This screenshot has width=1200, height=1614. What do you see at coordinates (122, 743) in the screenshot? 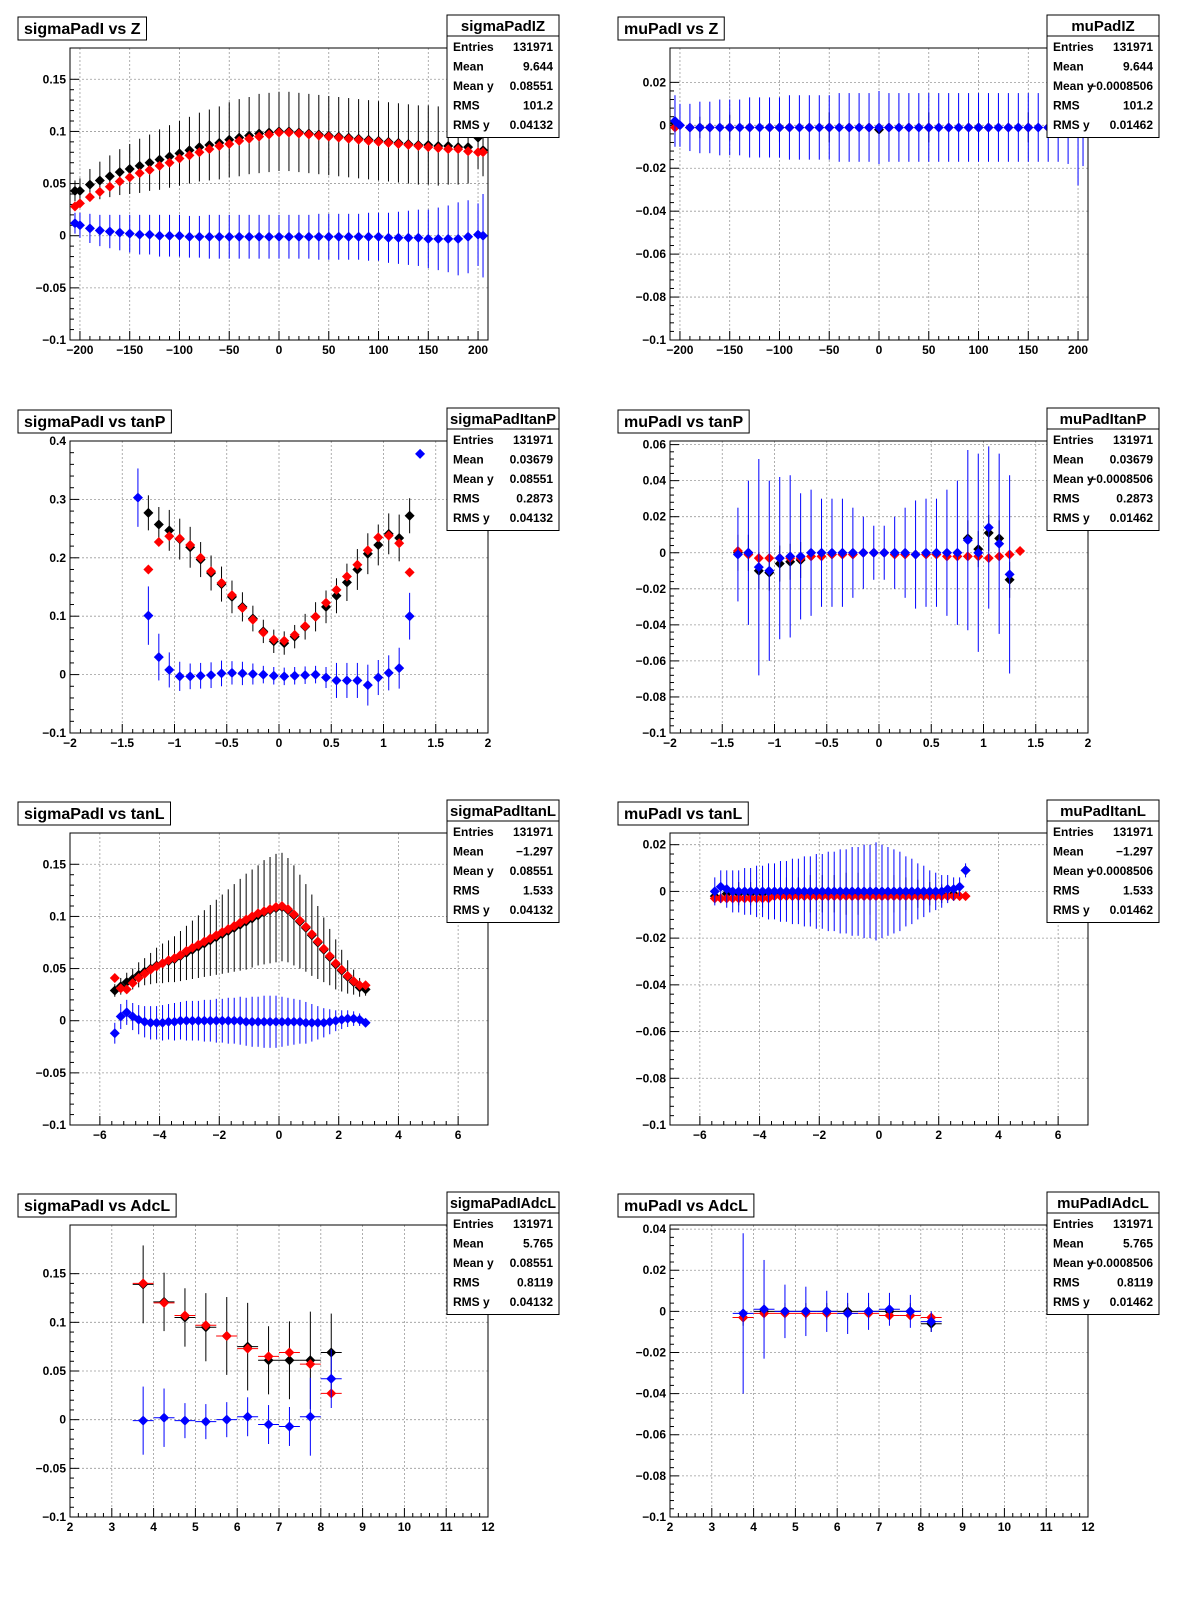
I see `x-tick-label: −1.5` at bounding box center [122, 743].